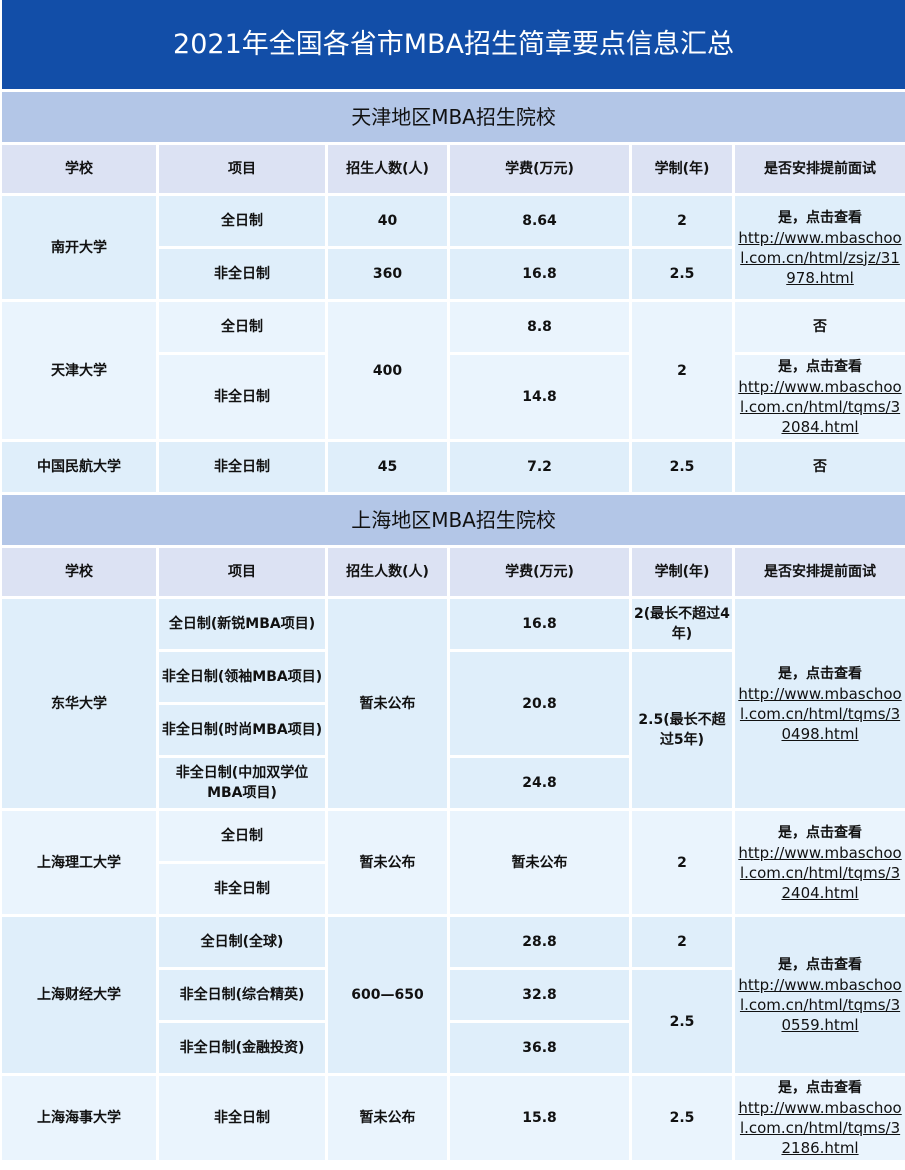 This screenshot has width=905, height=1170. What do you see at coordinates (79, 370) in the screenshot?
I see `school-cell: 天津大学` at bounding box center [79, 370].